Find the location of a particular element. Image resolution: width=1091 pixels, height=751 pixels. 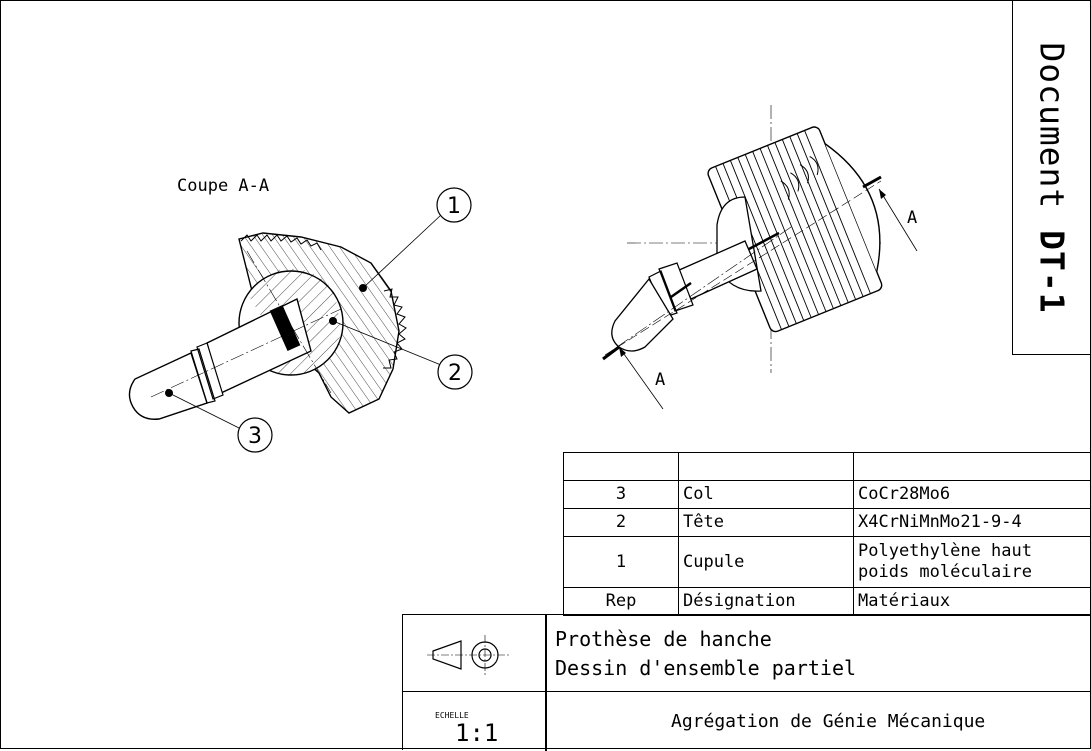

designation-cell: Cupule is located at coordinates (766, 562).